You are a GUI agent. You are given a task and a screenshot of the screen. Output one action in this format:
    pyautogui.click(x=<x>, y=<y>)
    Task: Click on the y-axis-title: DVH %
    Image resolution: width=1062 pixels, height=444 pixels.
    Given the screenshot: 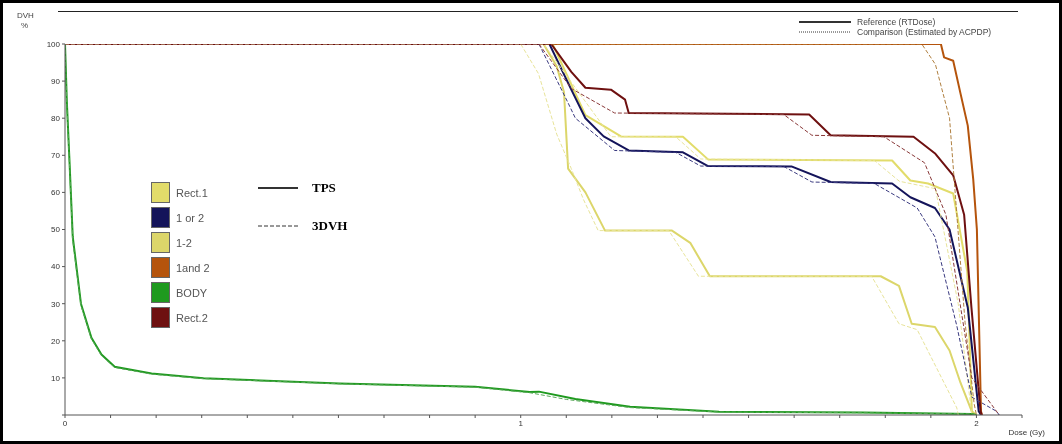 What is the action you would take?
    pyautogui.click(x=25, y=21)
    